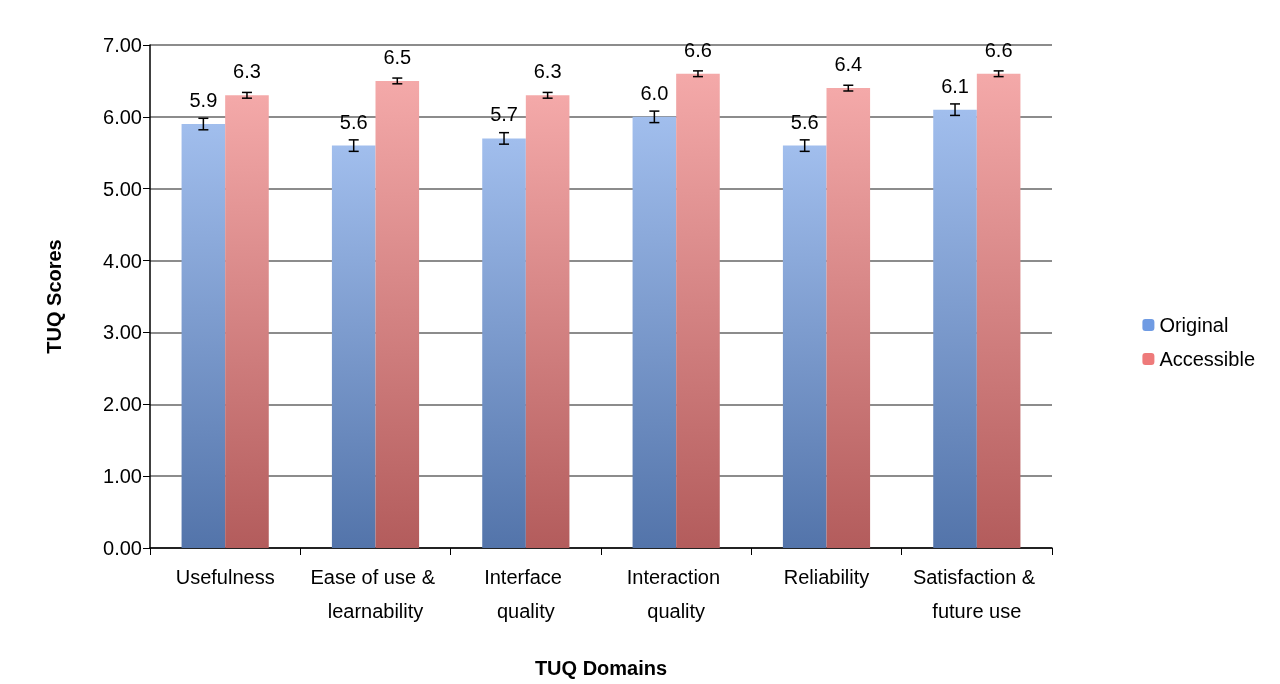  I want to click on x-tick-label: Ease of use & learnability, so click(375, 594).